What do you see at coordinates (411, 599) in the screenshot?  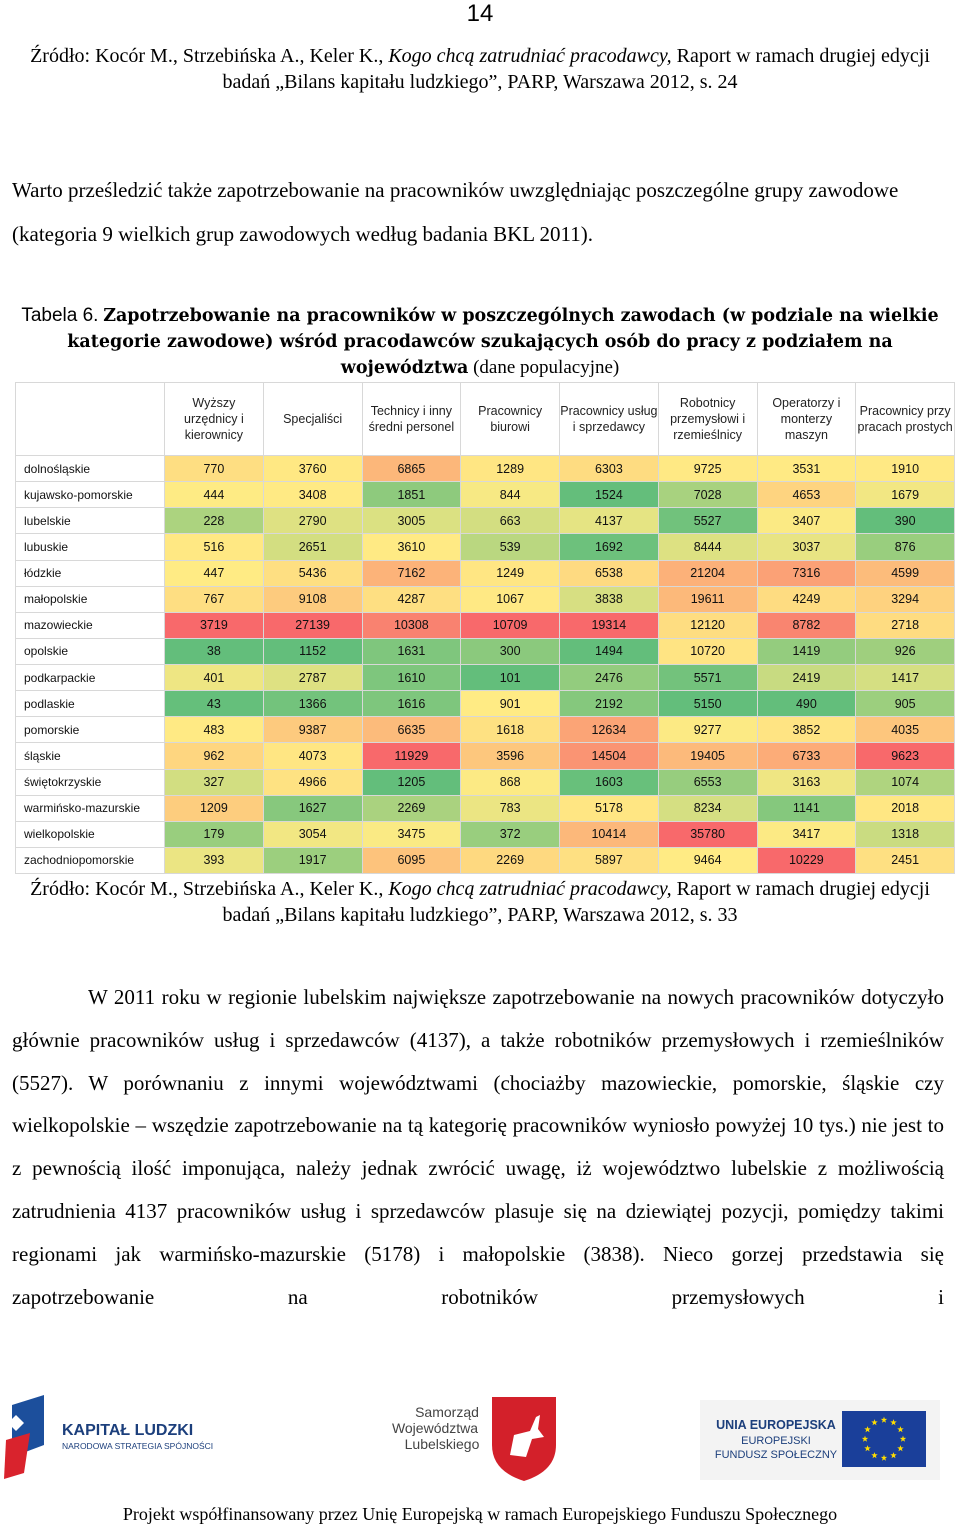 I see `value-cell: 4287` at bounding box center [411, 599].